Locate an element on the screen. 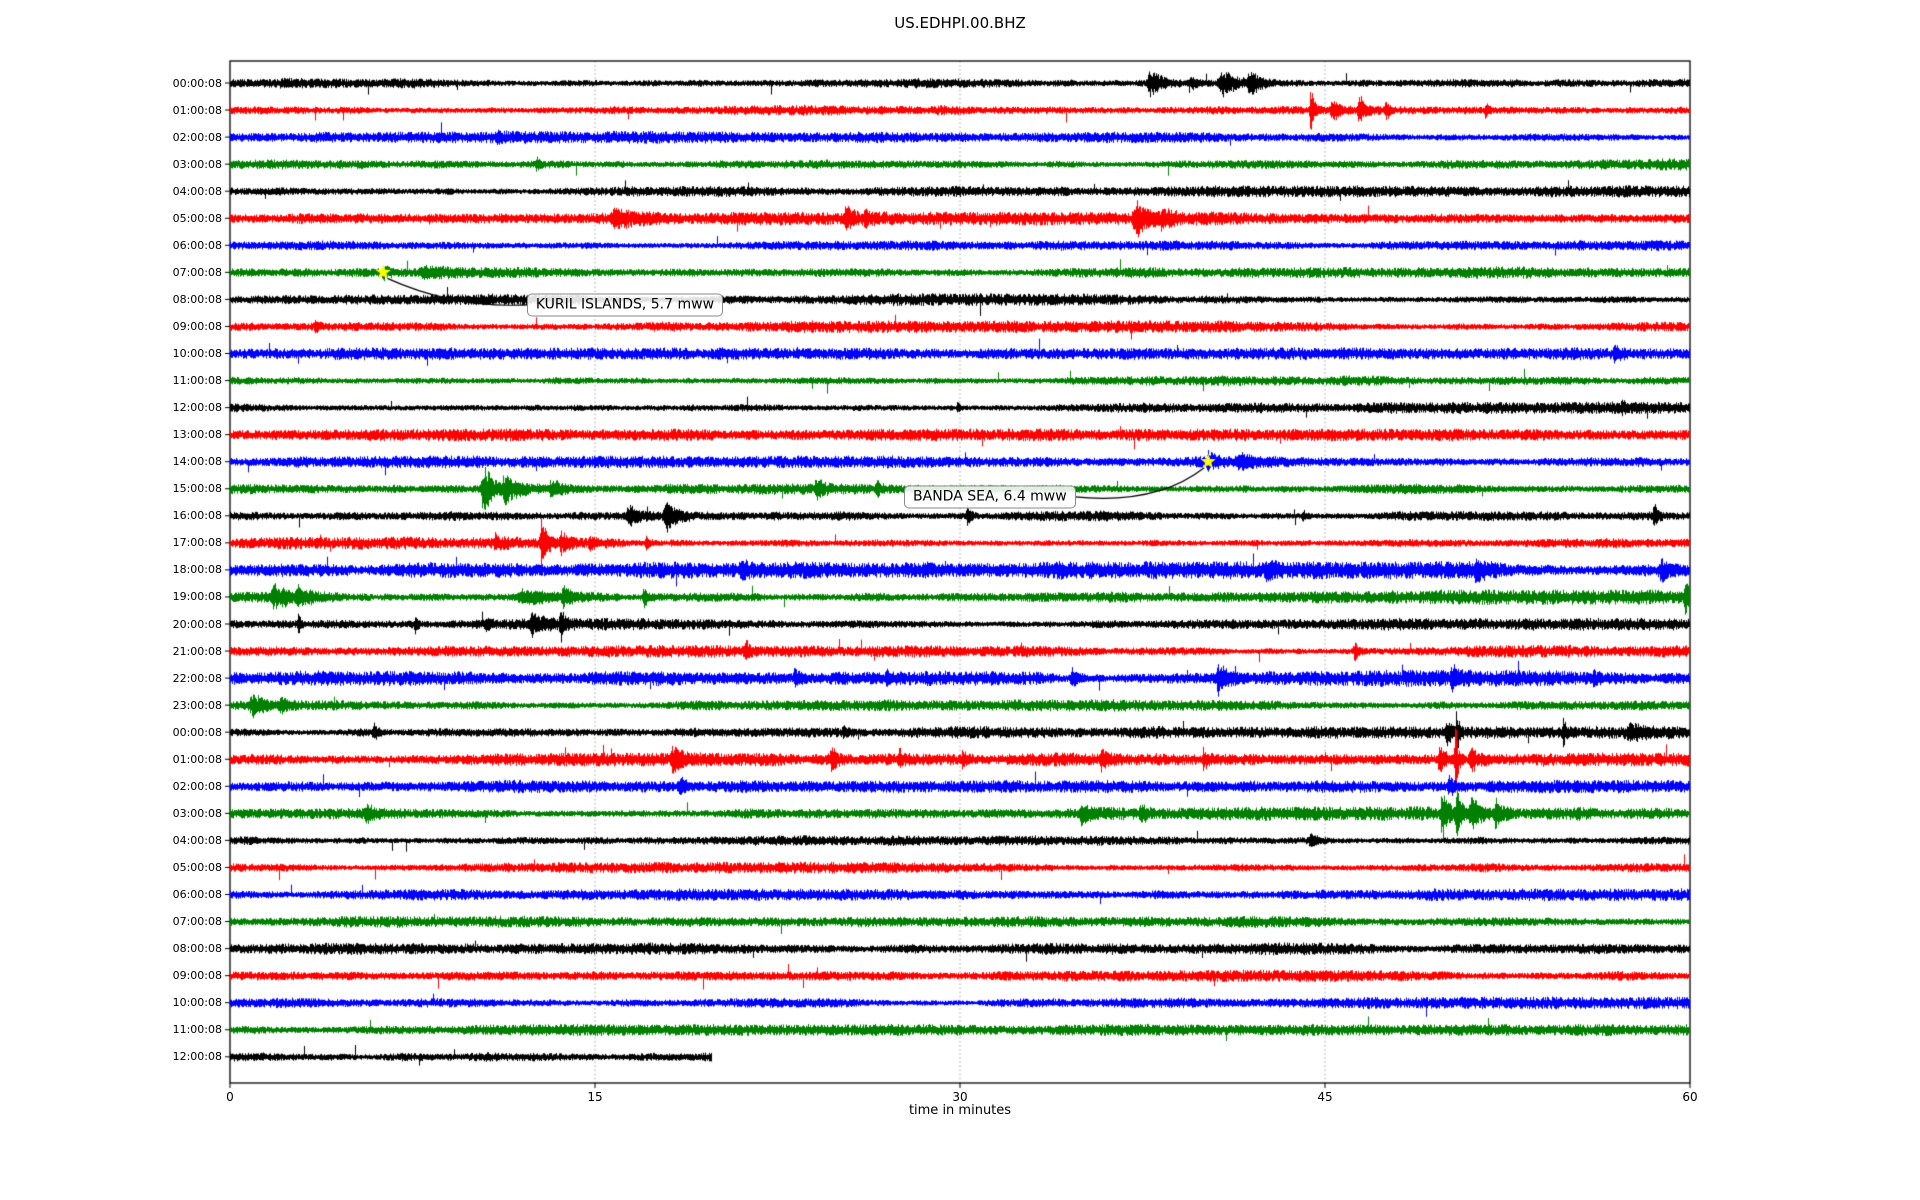 The height and width of the screenshot is (1200, 1920). annotation-text: KURIL ISLANDS, 5.7 mww is located at coordinates (625, 304).